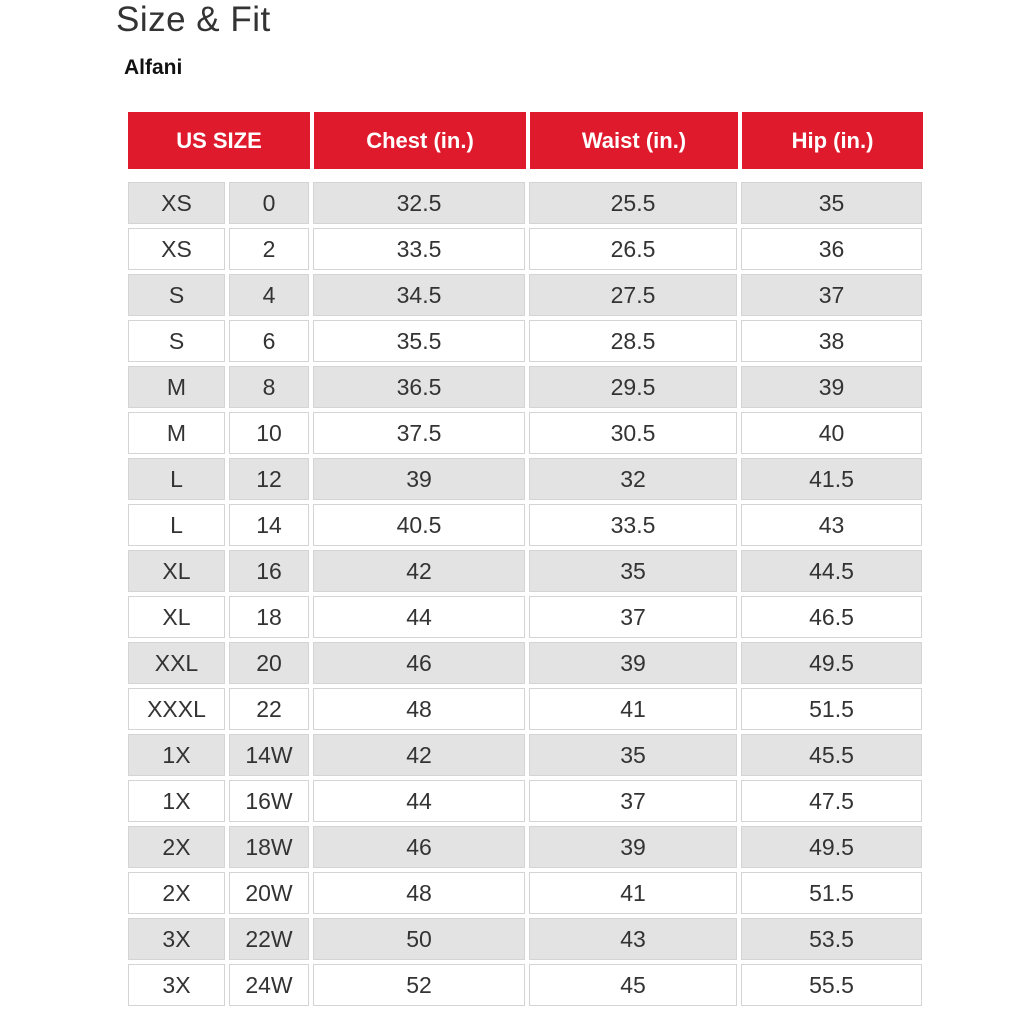  I want to click on table-cell-size-number: 22W, so click(269, 939).